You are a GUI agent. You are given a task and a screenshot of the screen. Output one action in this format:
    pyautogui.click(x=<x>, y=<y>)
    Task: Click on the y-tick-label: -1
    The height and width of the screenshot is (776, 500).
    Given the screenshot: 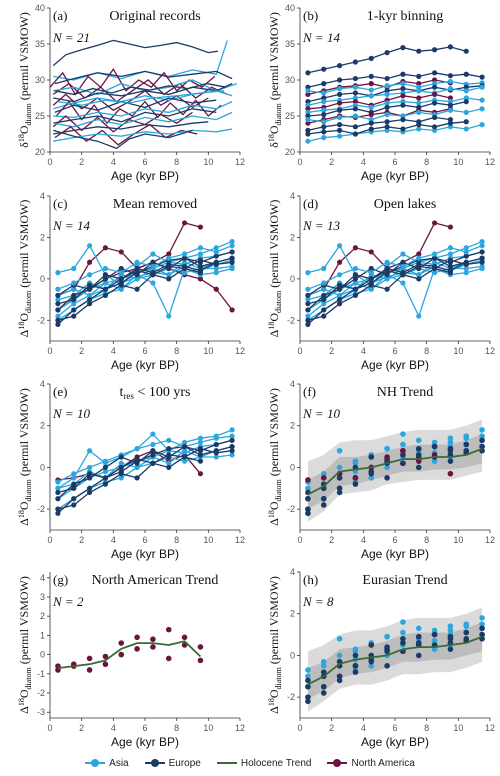 What is the action you would take?
    pyautogui.click(x=41, y=674)
    